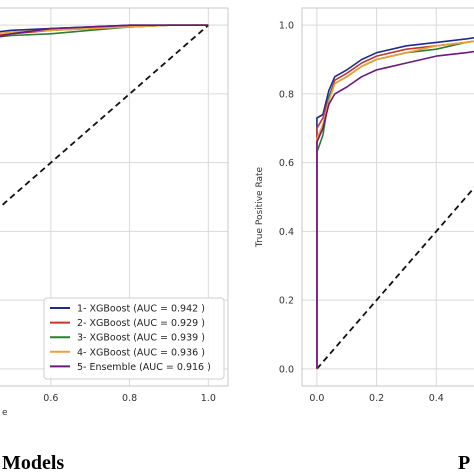  Describe the element at coordinates (33, 463) in the screenshot. I see `left-panel-caption: Models` at that location.